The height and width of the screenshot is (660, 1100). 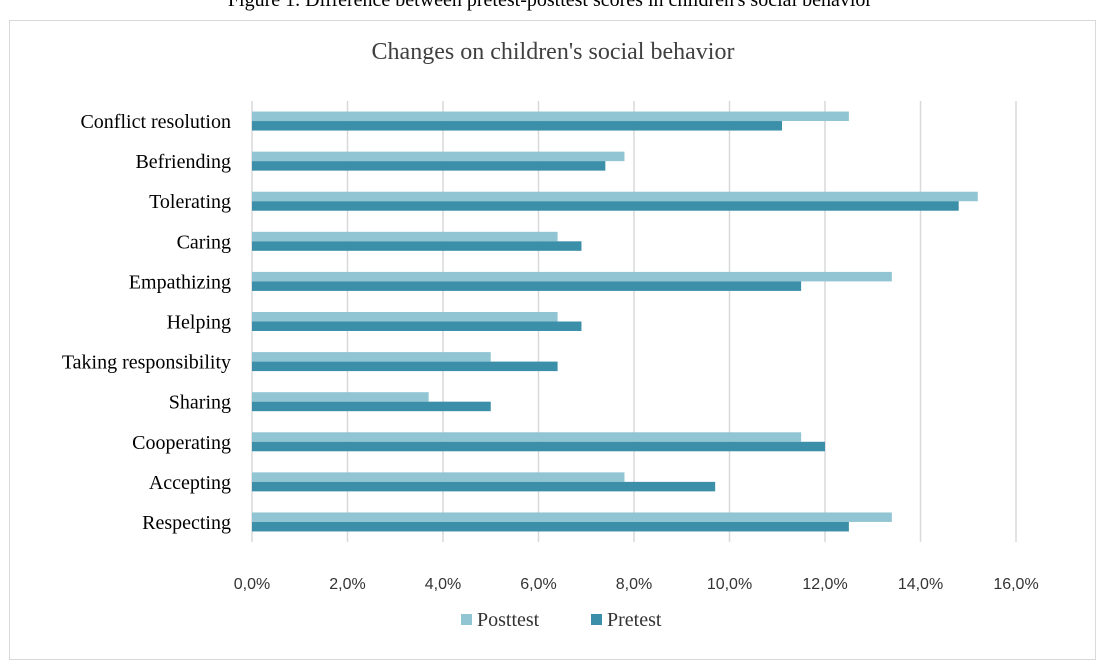 I want to click on legend-label-pretest: Pretest, so click(x=634, y=620).